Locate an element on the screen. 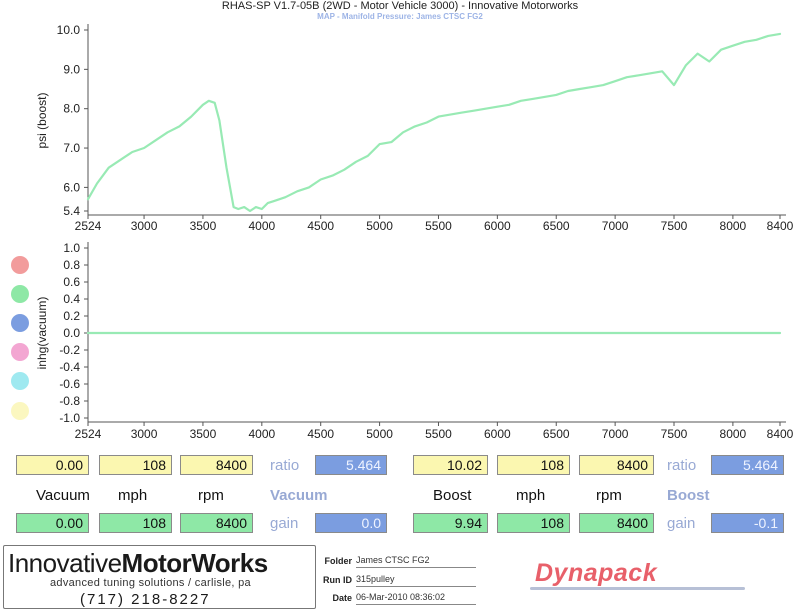 This screenshot has width=800, height=611. y-tick-label: 8.0 is located at coordinates (71, 109).